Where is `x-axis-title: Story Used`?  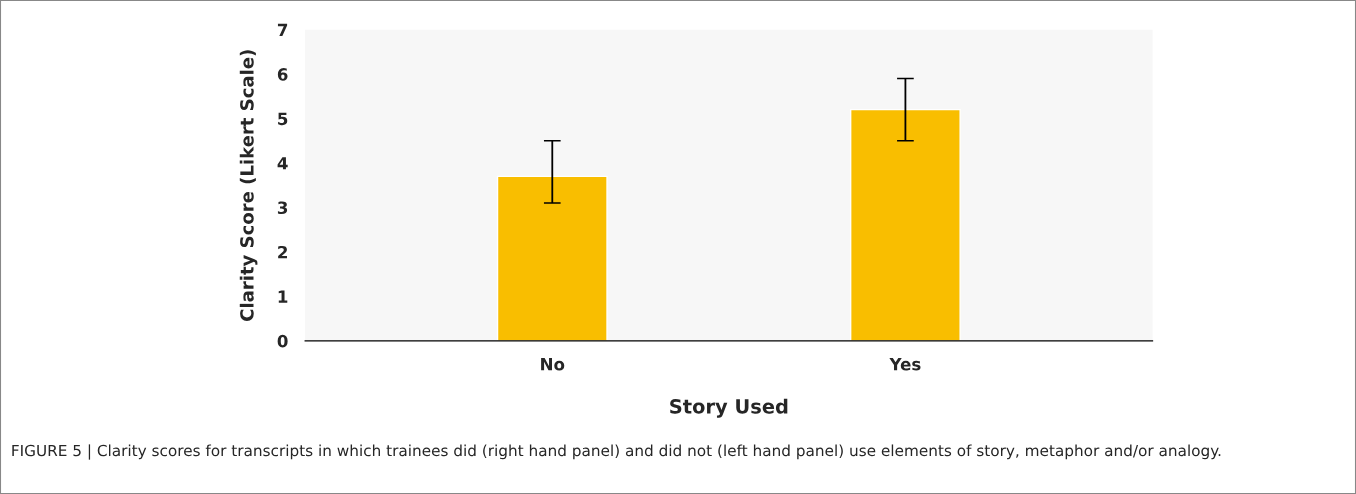
x-axis-title: Story Used is located at coordinates (729, 408).